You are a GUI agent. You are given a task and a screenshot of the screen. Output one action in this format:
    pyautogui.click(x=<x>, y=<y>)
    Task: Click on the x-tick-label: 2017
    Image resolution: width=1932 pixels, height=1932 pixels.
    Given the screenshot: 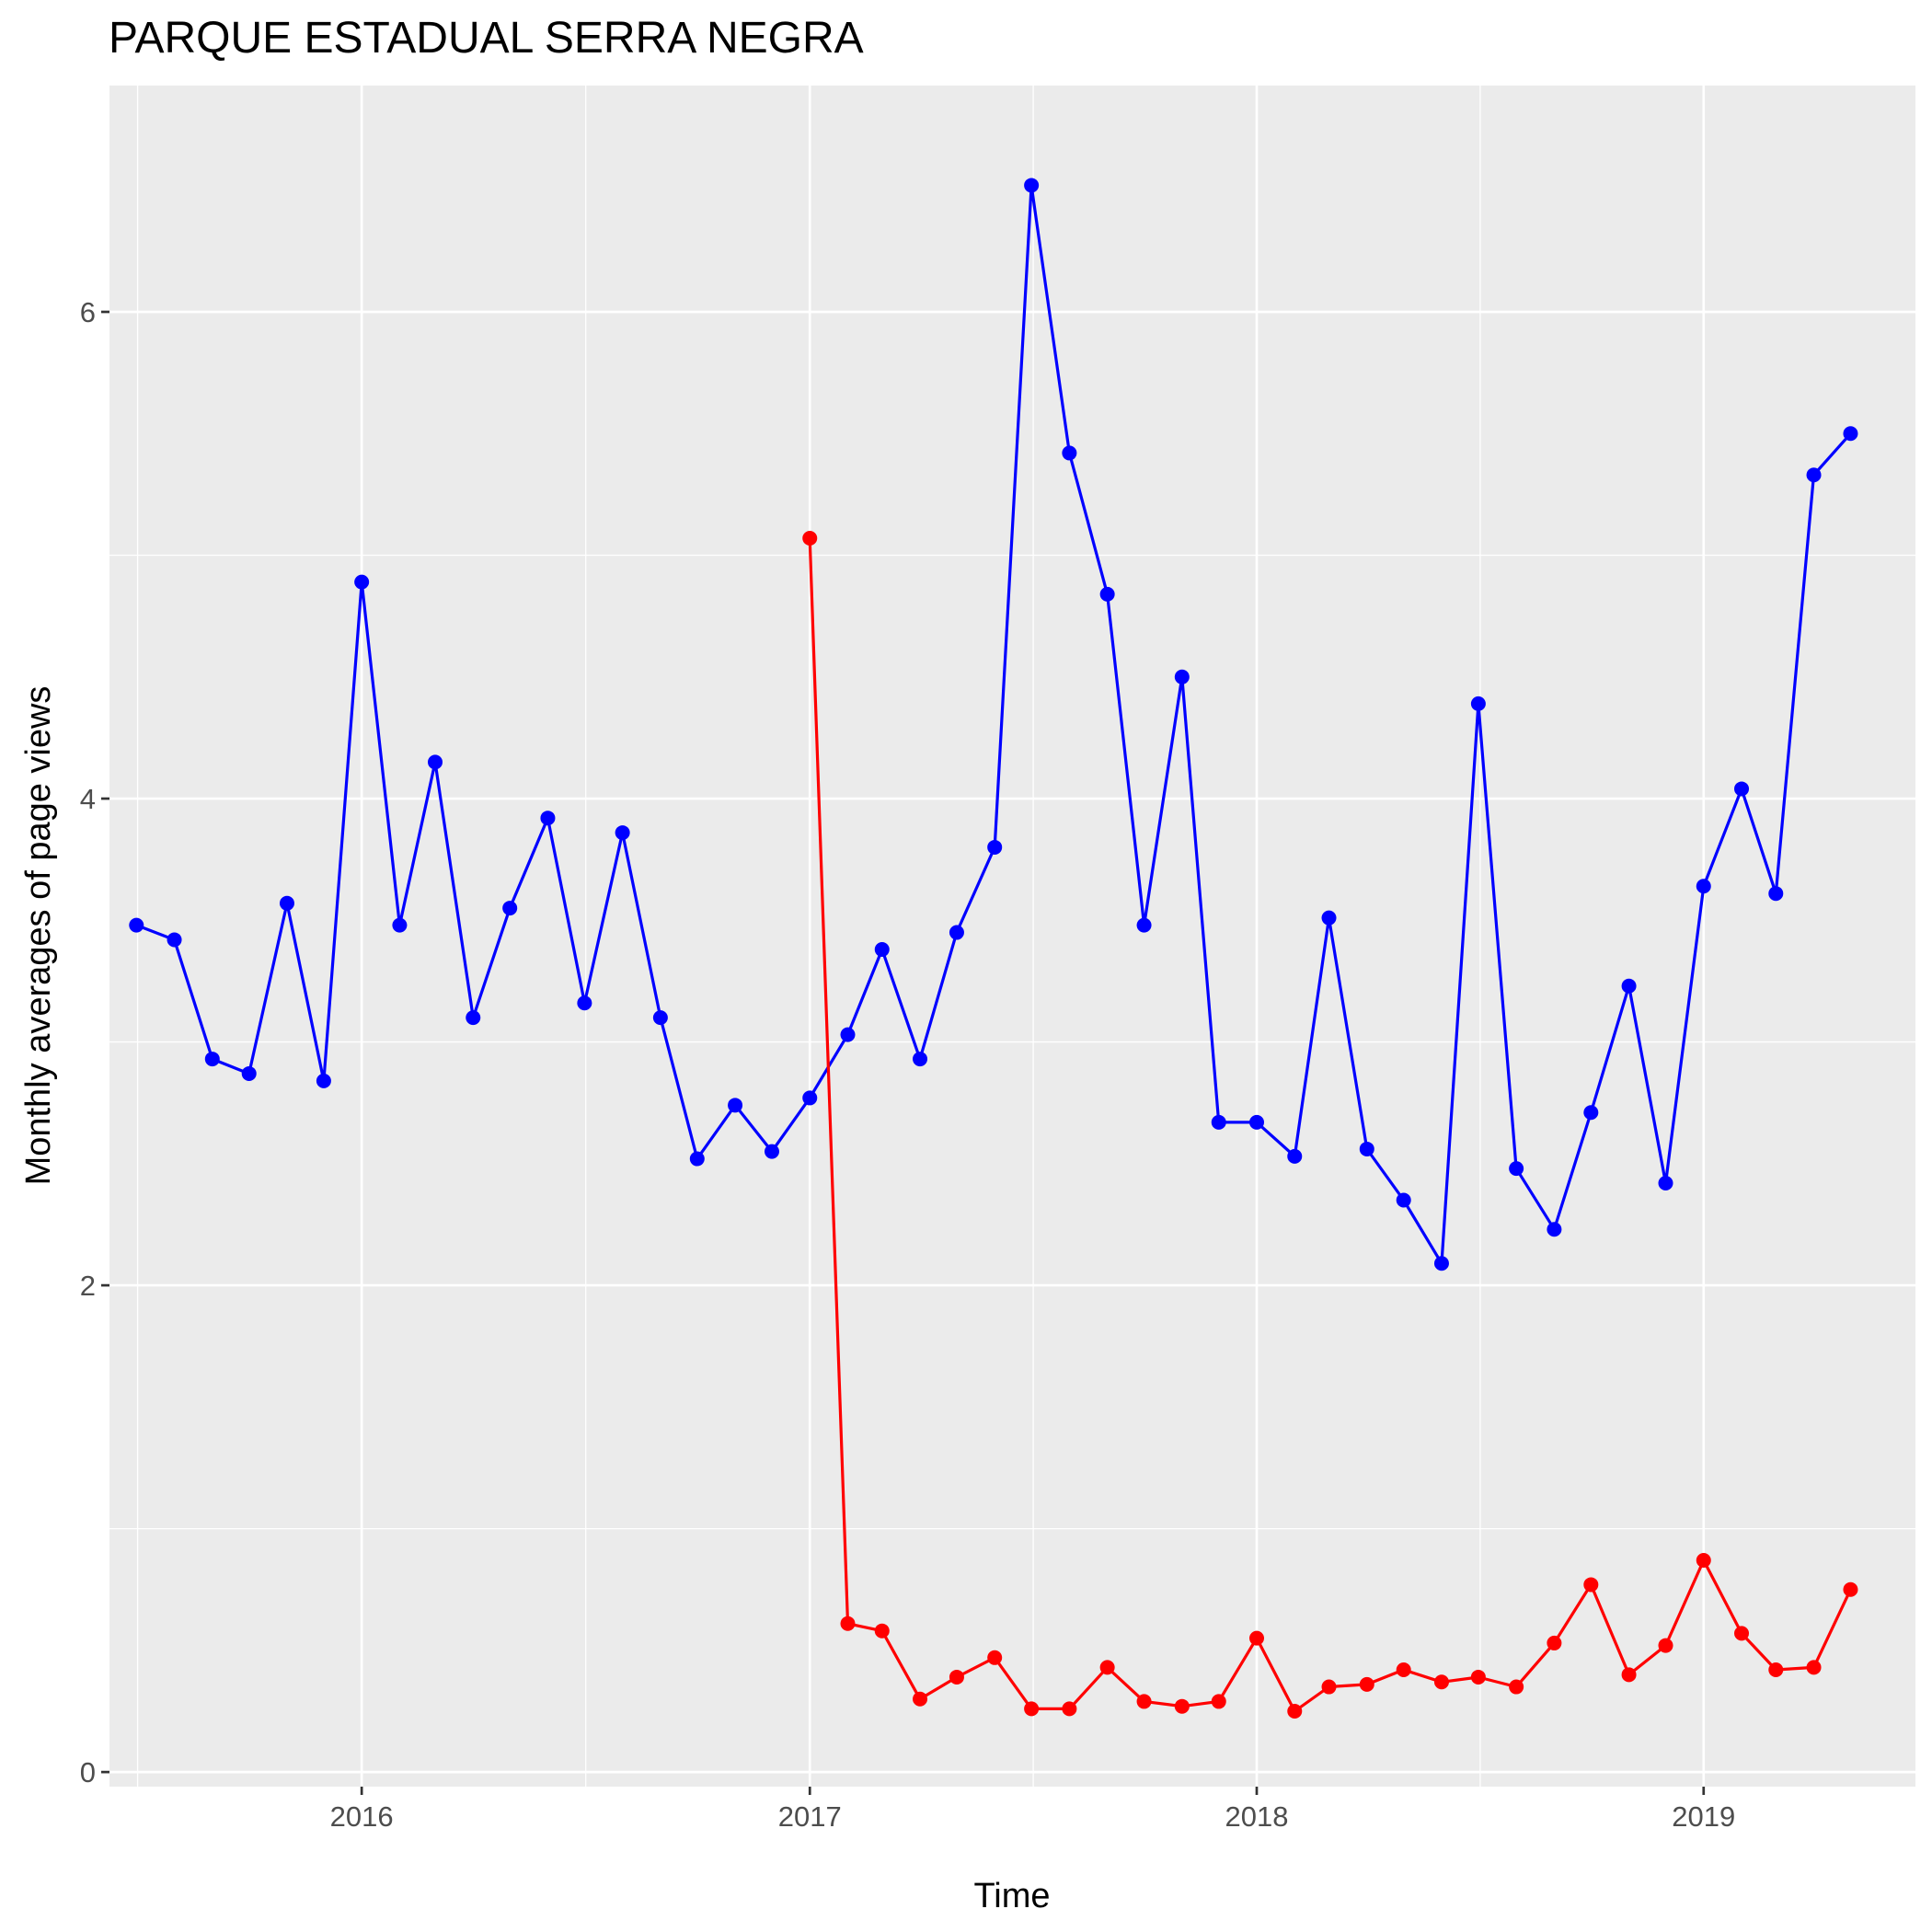 What is the action you would take?
    pyautogui.click(x=810, y=1816)
    